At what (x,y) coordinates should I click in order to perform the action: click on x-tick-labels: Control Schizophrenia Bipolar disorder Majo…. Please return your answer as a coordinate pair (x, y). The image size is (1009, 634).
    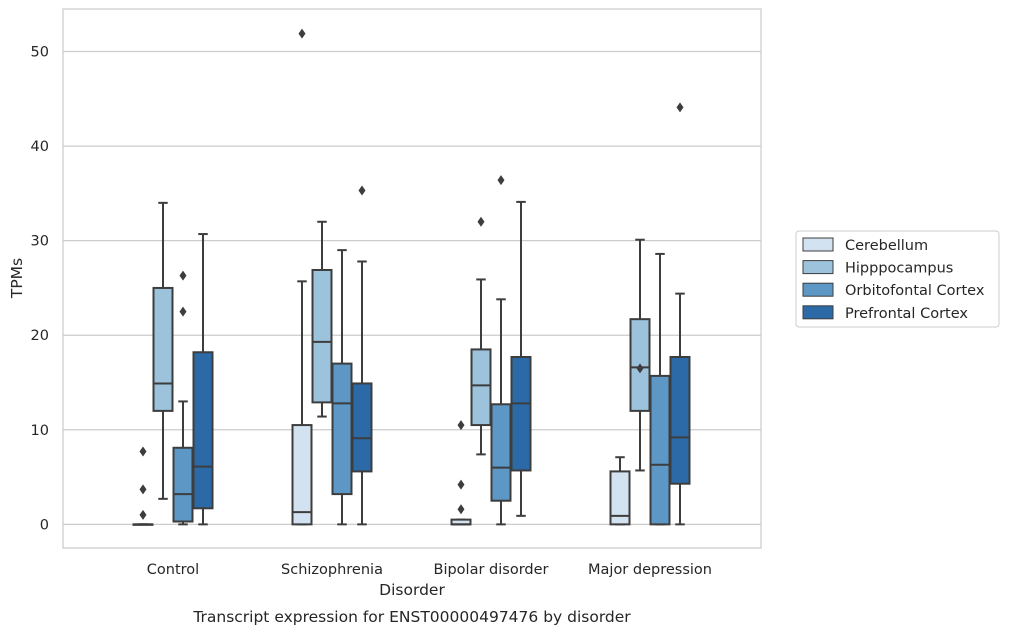
    Looking at the image, I should click on (429, 570).